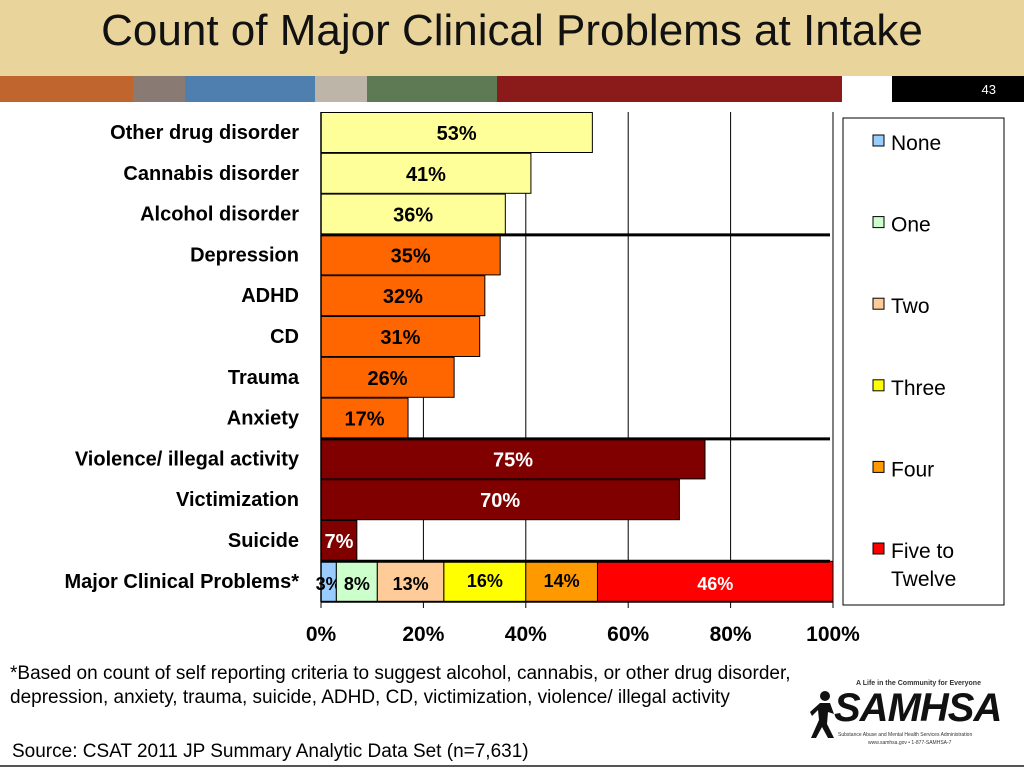 This screenshot has height=768, width=1024. What do you see at coordinates (526, 634) in the screenshot?
I see `x-tick-label: 40%` at bounding box center [526, 634].